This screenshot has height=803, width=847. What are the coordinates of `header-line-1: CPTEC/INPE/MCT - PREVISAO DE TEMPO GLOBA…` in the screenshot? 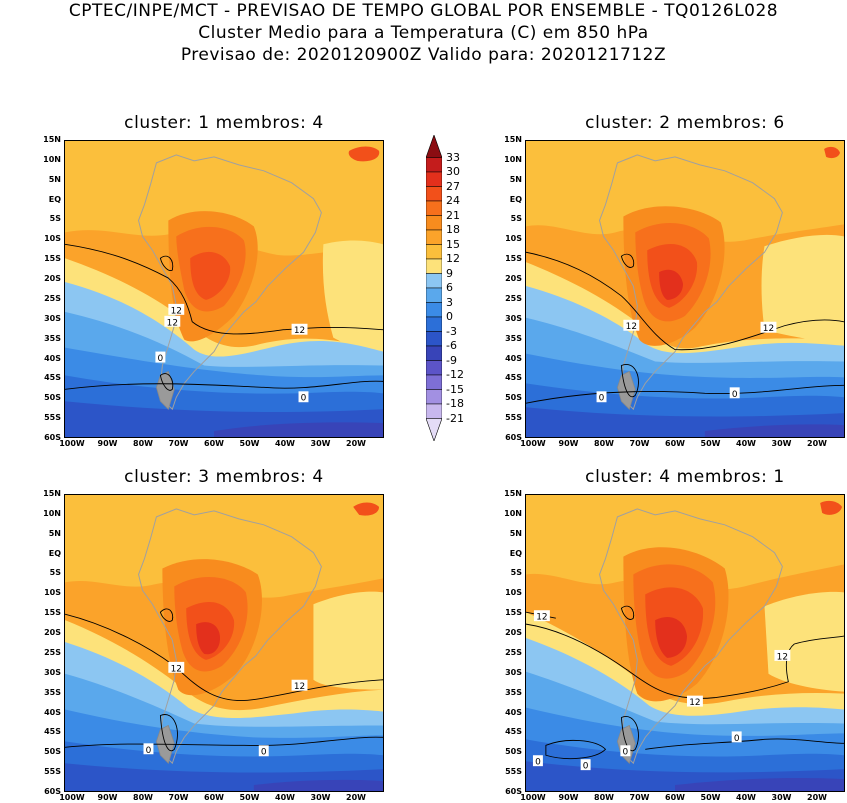 It's located at (423, 11).